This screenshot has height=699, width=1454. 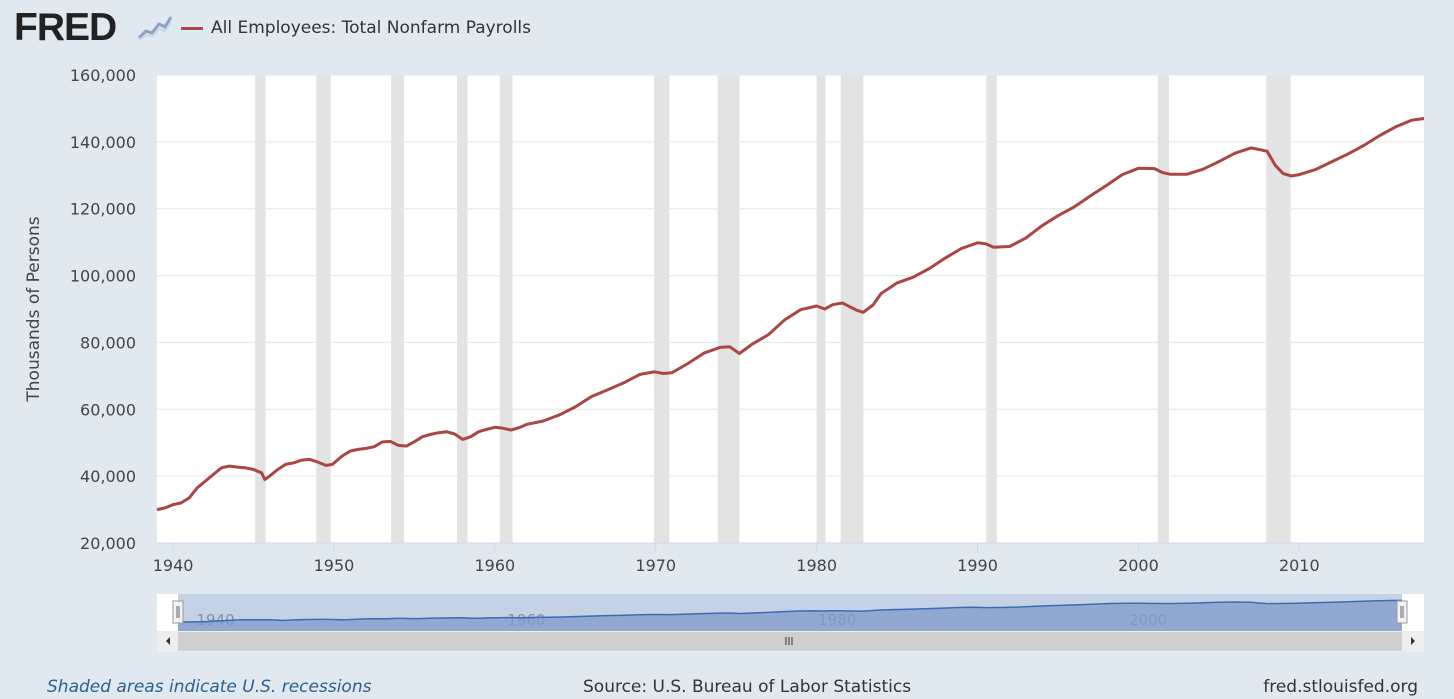 I want to click on navigator-area, so click(x=790, y=615).